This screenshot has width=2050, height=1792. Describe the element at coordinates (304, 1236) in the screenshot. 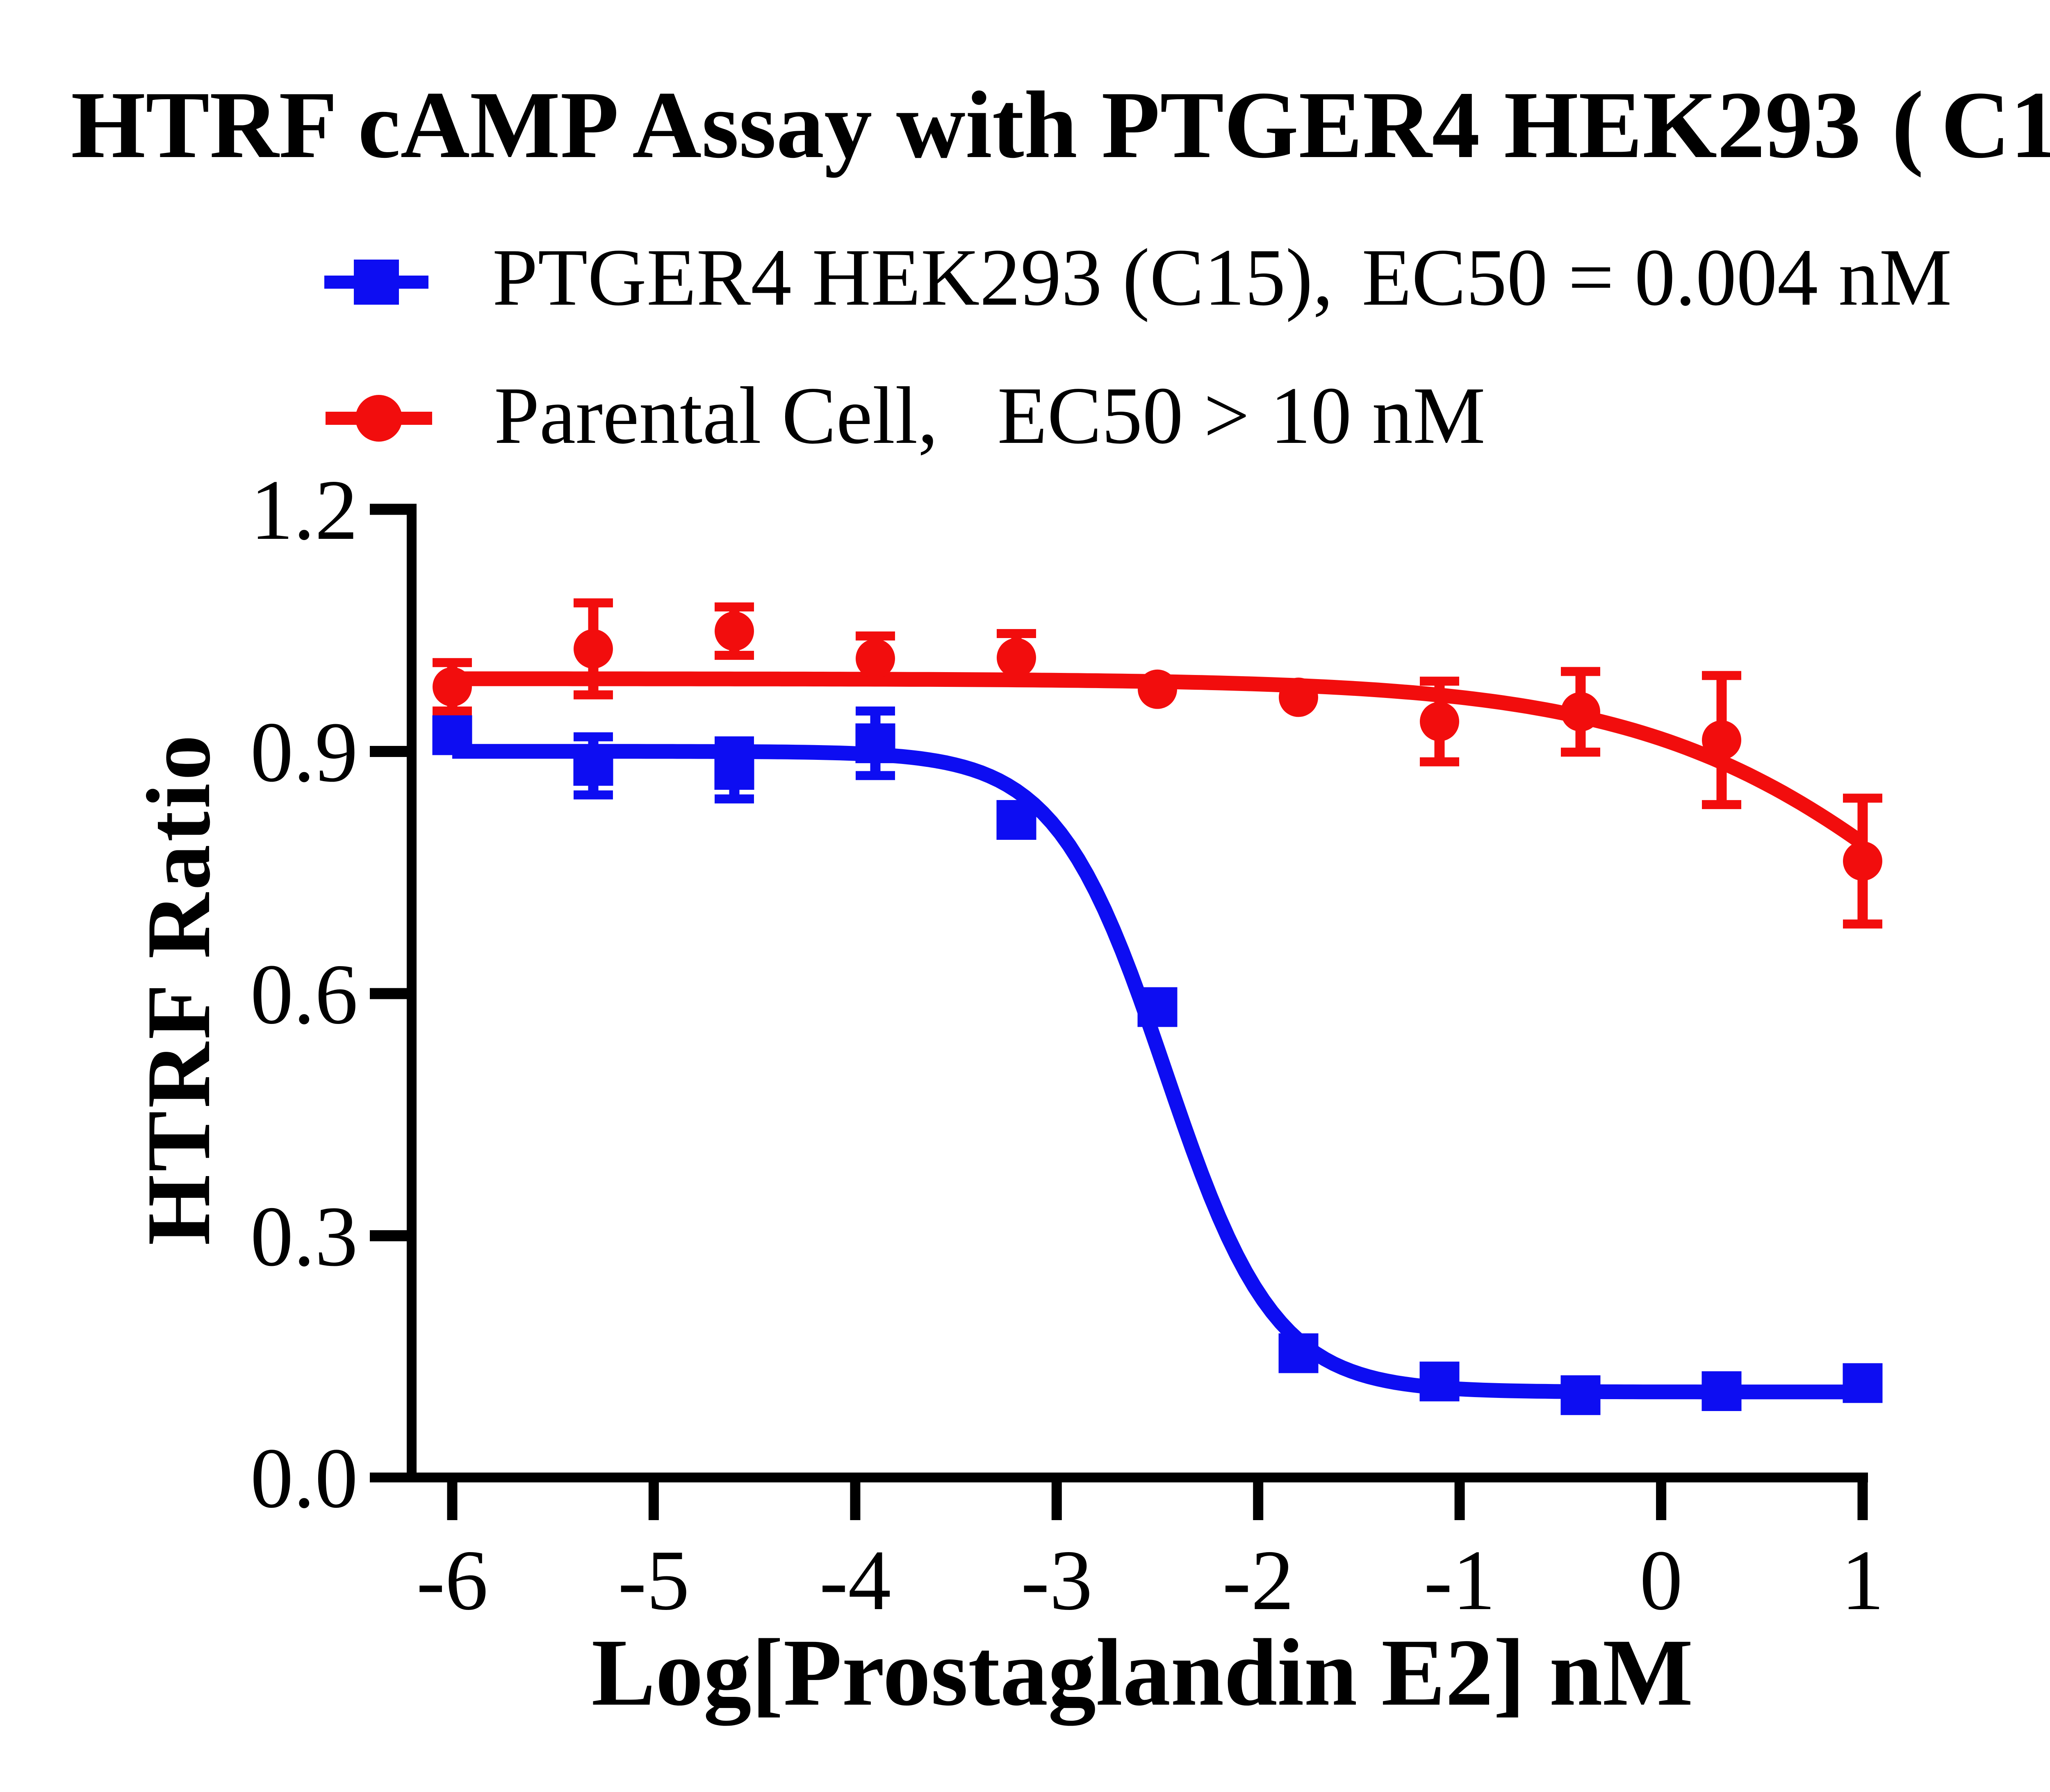

I see `svg-text: 0.3` at that location.